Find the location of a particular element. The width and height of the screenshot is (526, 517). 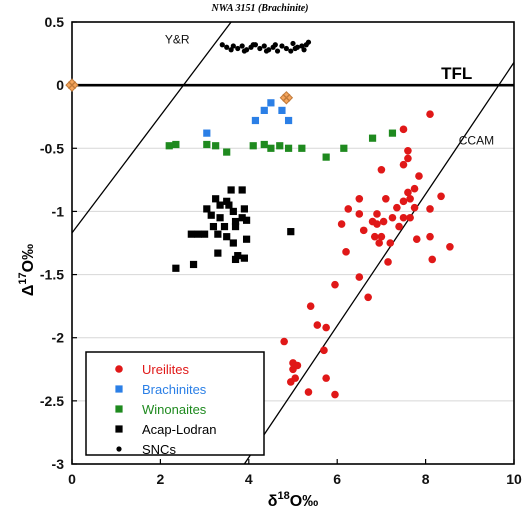

annotation-tfl: TFL is located at coordinates (456, 73).